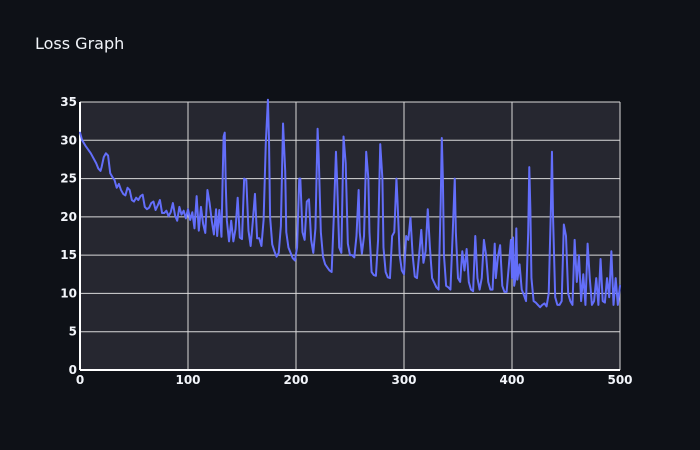 Image resolution: width=700 pixels, height=450 pixels. I want to click on y-tick-label: 5, so click(73, 332).